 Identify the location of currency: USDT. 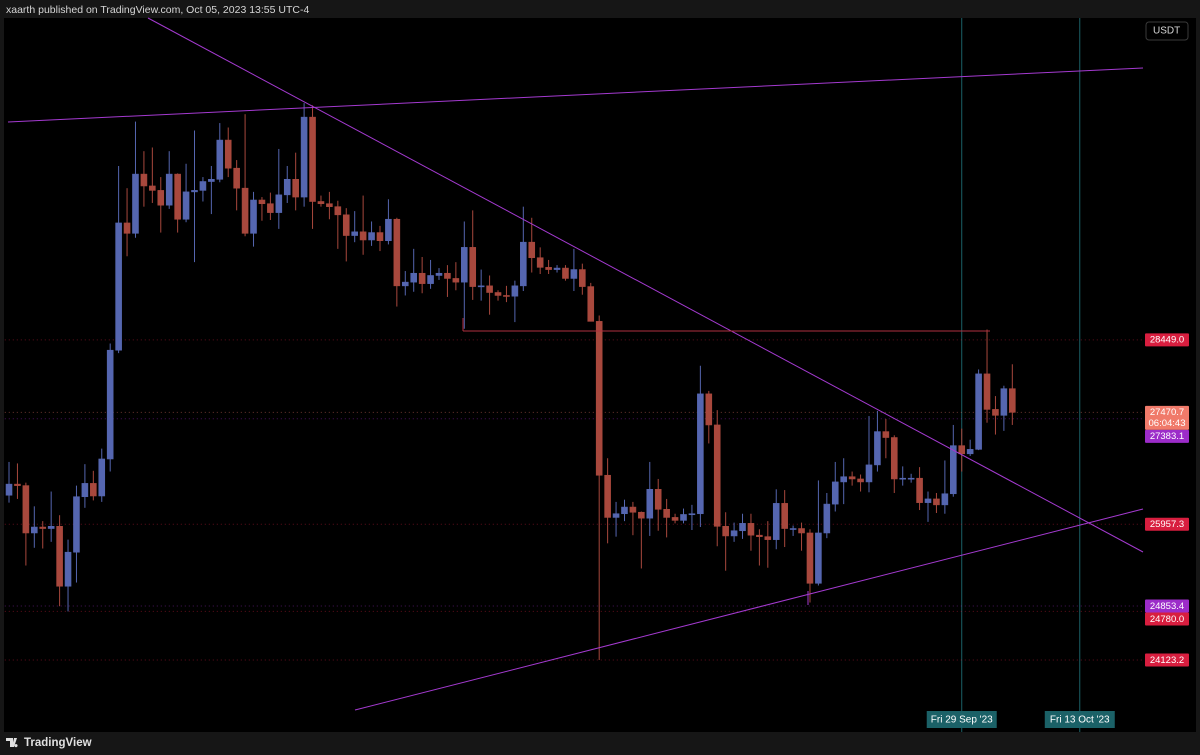
(1166, 31).